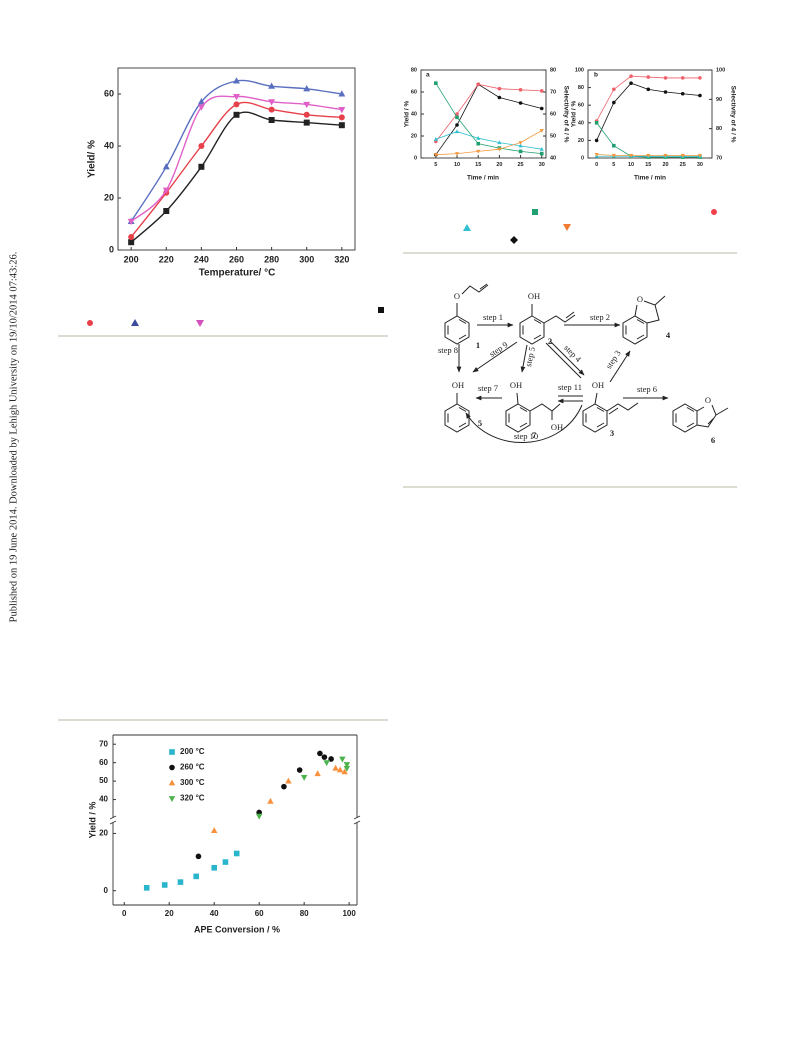 The height and width of the screenshot is (1039, 793). What do you see at coordinates (192, 798) in the screenshot?
I see `legend-label: 320 °C` at bounding box center [192, 798].